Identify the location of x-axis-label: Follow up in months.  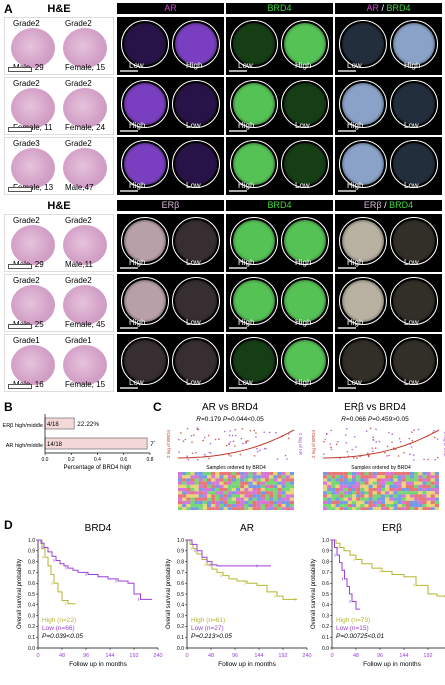
(392, 664).